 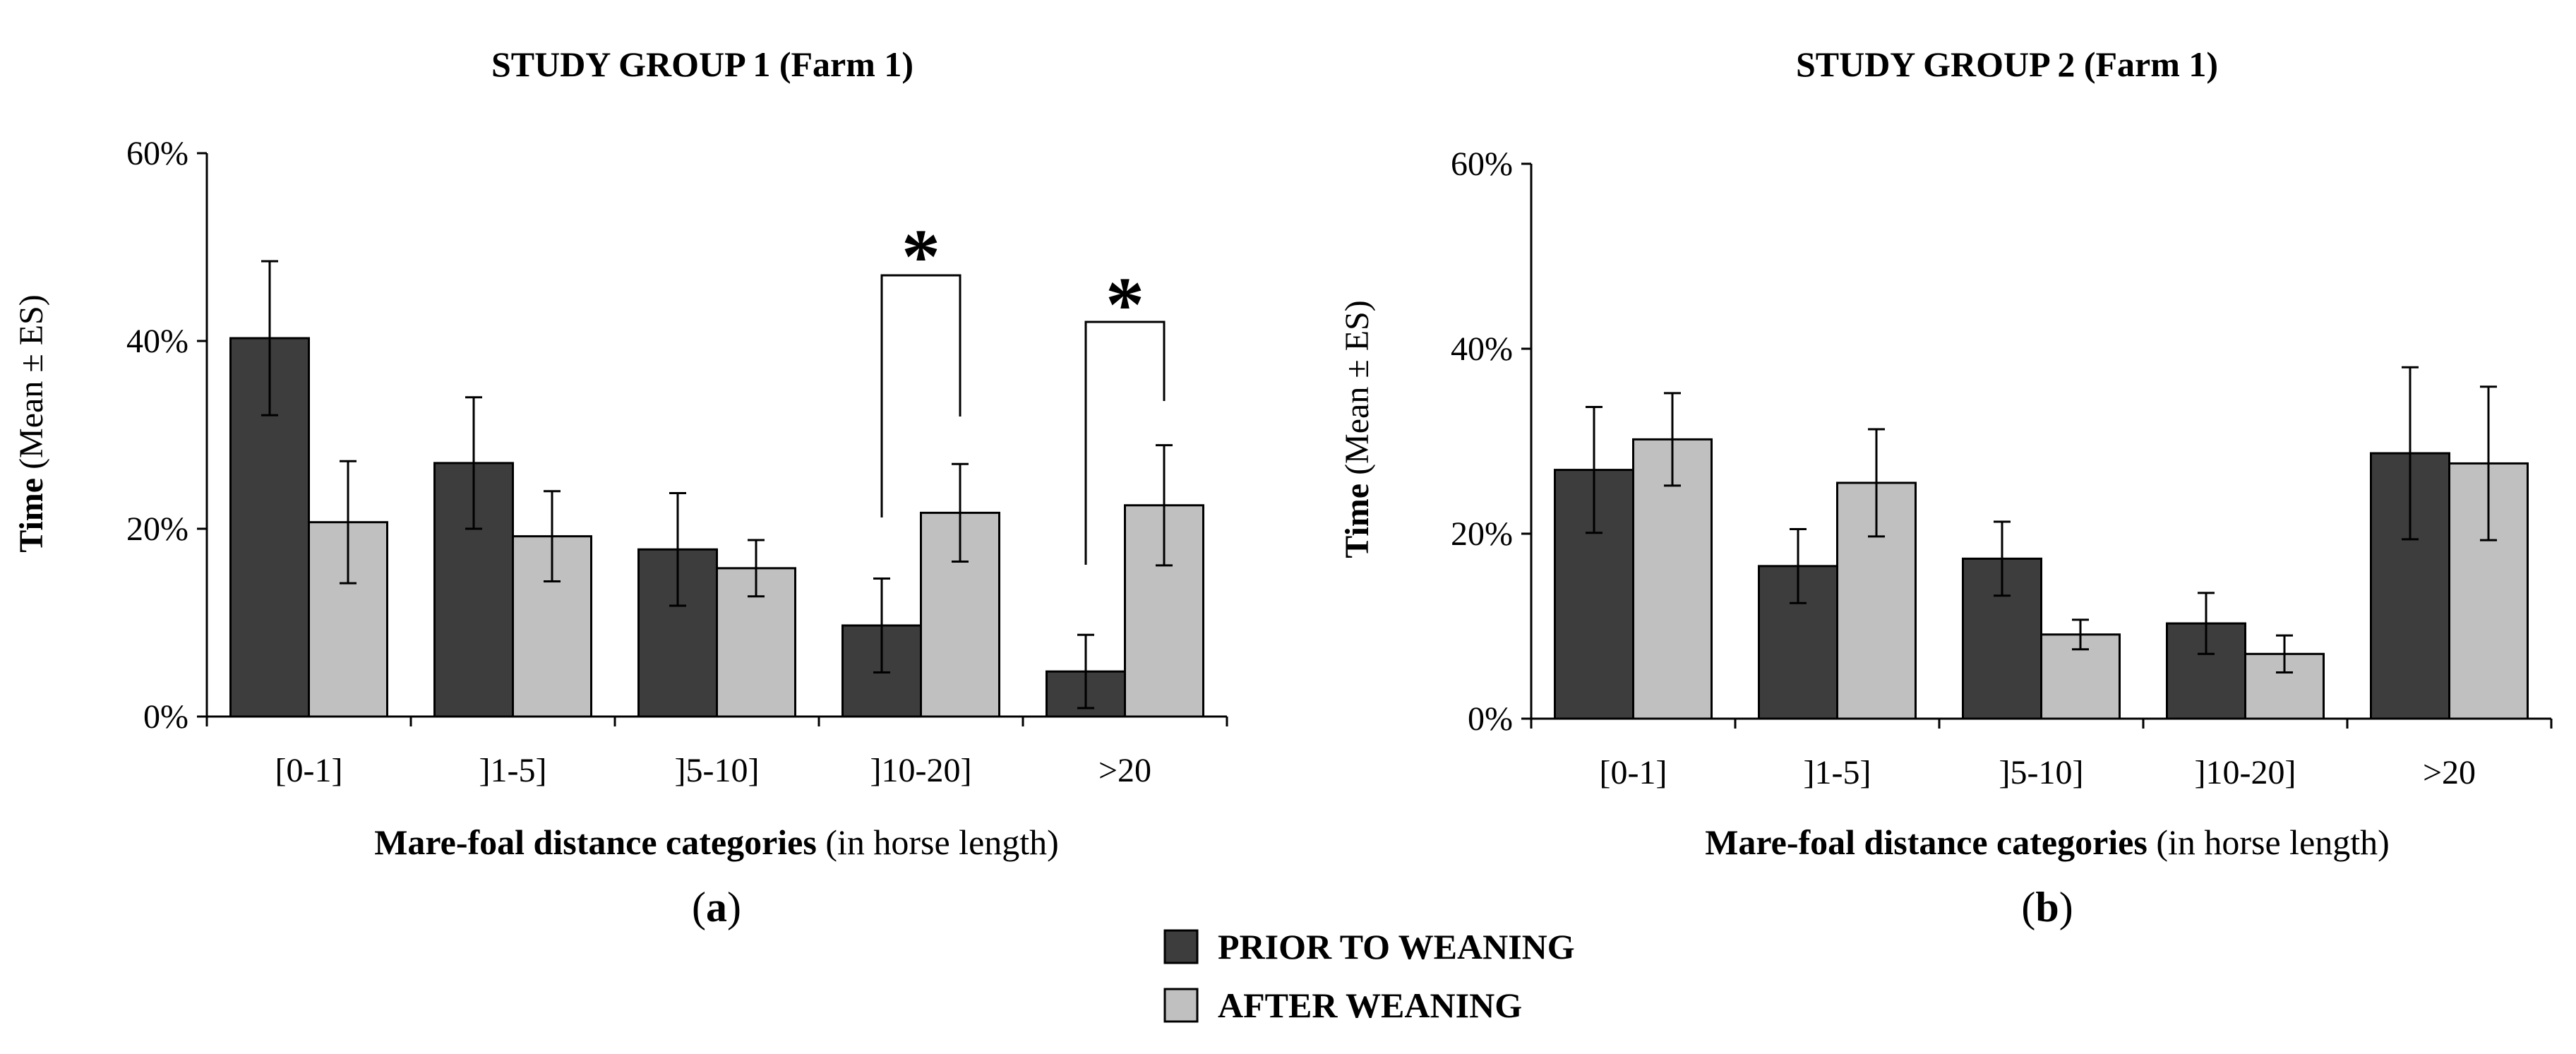 I want to click on legend: PRIOR TO WEANING AFTER WEANING, so click(x=1369, y=976).